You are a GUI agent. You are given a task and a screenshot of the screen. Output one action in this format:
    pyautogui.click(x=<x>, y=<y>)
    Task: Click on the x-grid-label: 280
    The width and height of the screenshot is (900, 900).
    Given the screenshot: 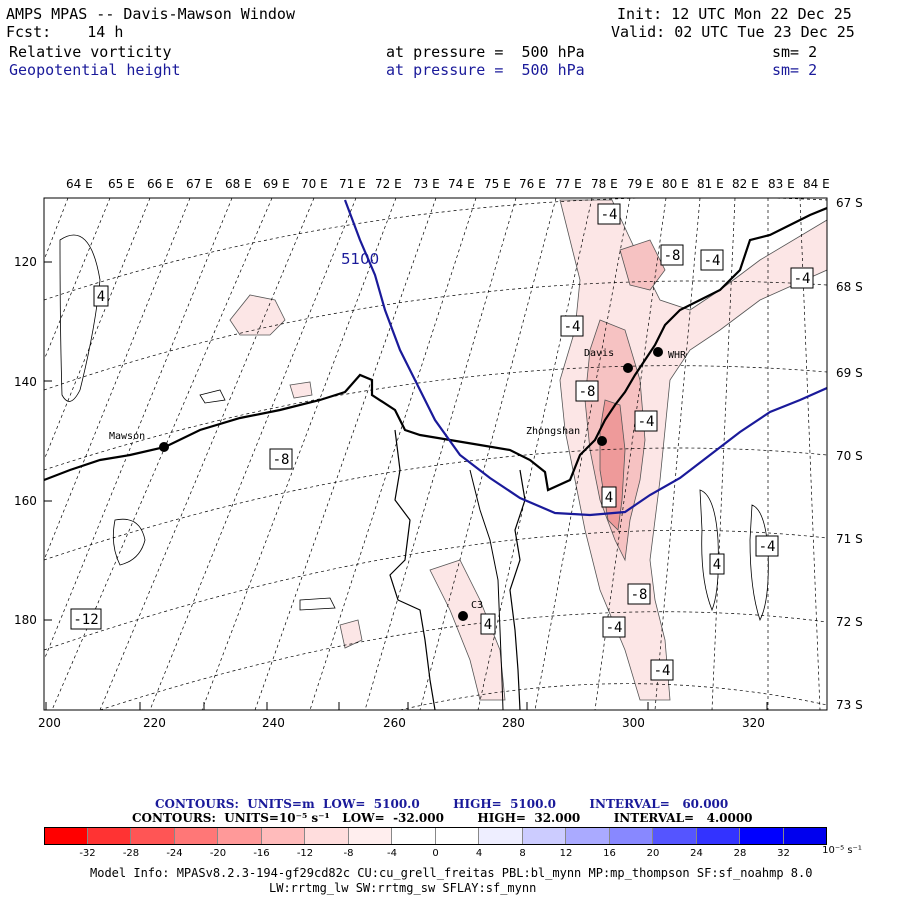 What is the action you would take?
    pyautogui.click(x=513, y=723)
    